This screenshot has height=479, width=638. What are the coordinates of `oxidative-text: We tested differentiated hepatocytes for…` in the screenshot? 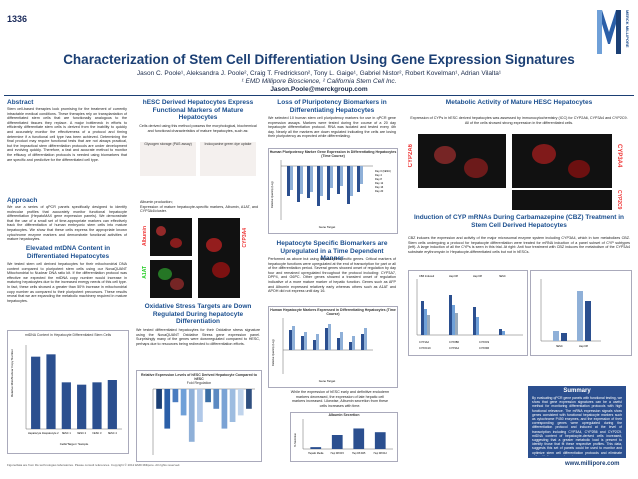 It's located at (198, 337).